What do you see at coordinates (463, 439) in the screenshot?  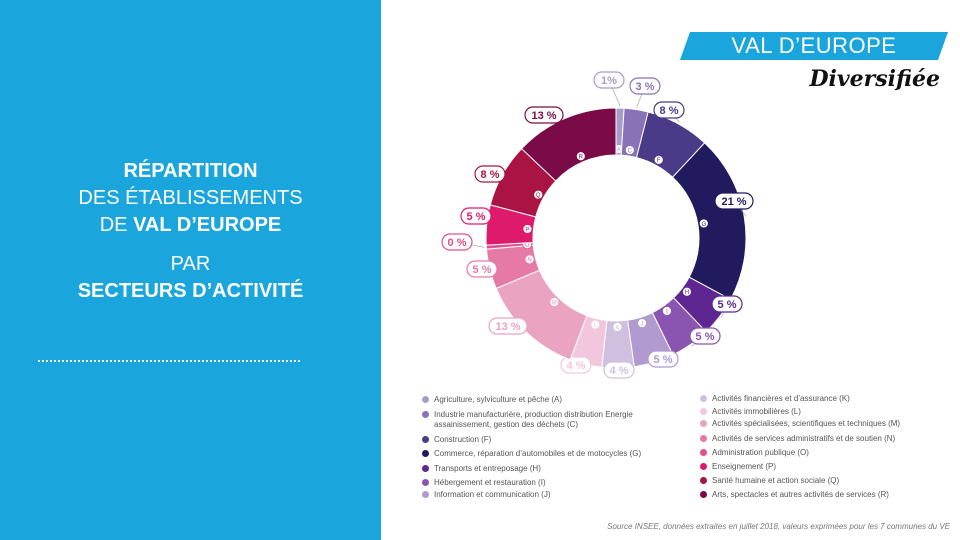 I see `legend-label-F: Construction (F)` at bounding box center [463, 439].